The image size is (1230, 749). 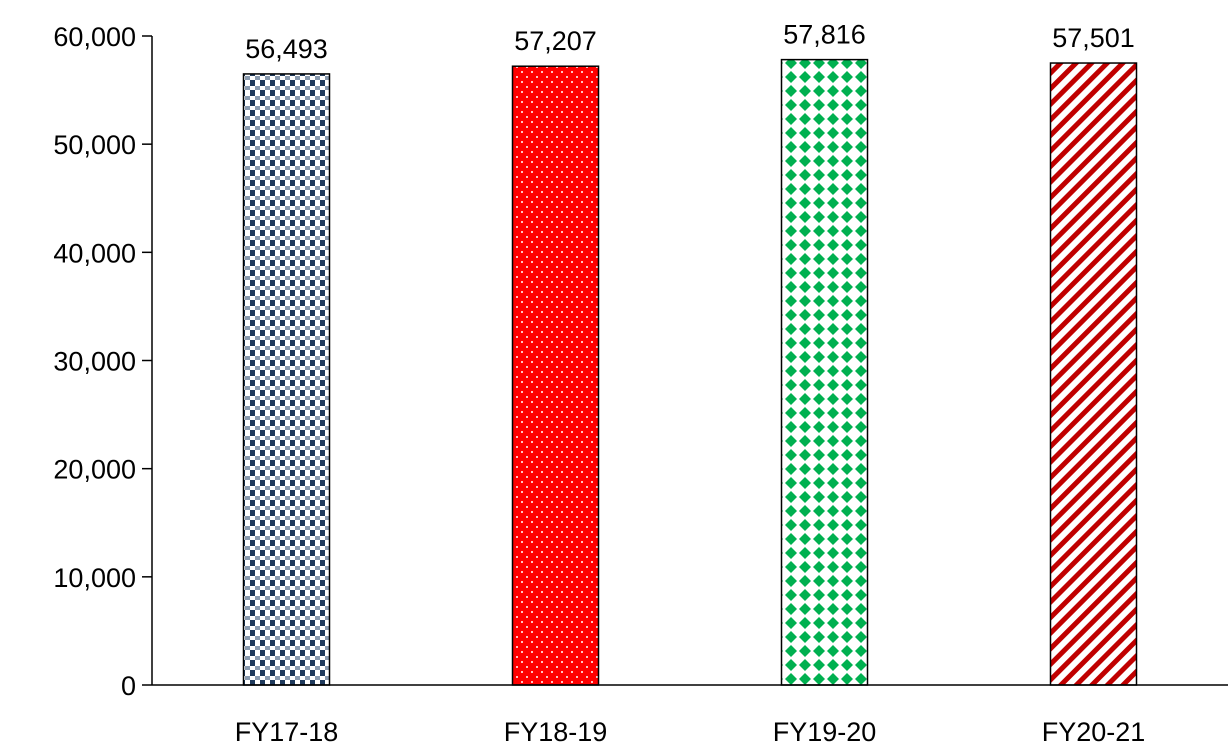 I want to click on y-tick-label: 20,000, so click(x=94, y=470).